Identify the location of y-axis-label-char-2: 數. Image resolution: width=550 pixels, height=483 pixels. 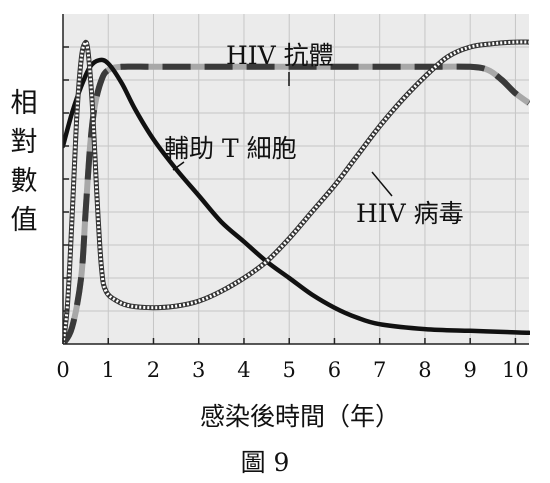
(24, 181).